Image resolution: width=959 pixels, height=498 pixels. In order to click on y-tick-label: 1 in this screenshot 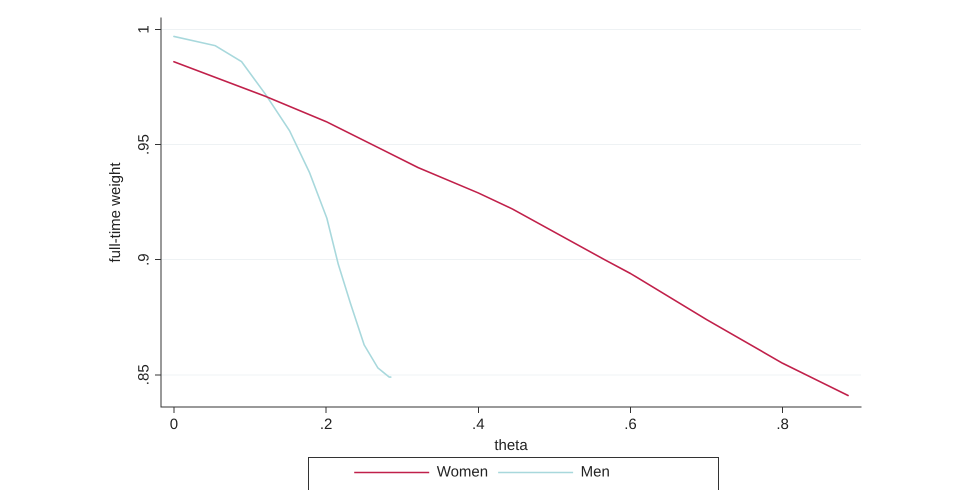, I will do `click(144, 29)`.